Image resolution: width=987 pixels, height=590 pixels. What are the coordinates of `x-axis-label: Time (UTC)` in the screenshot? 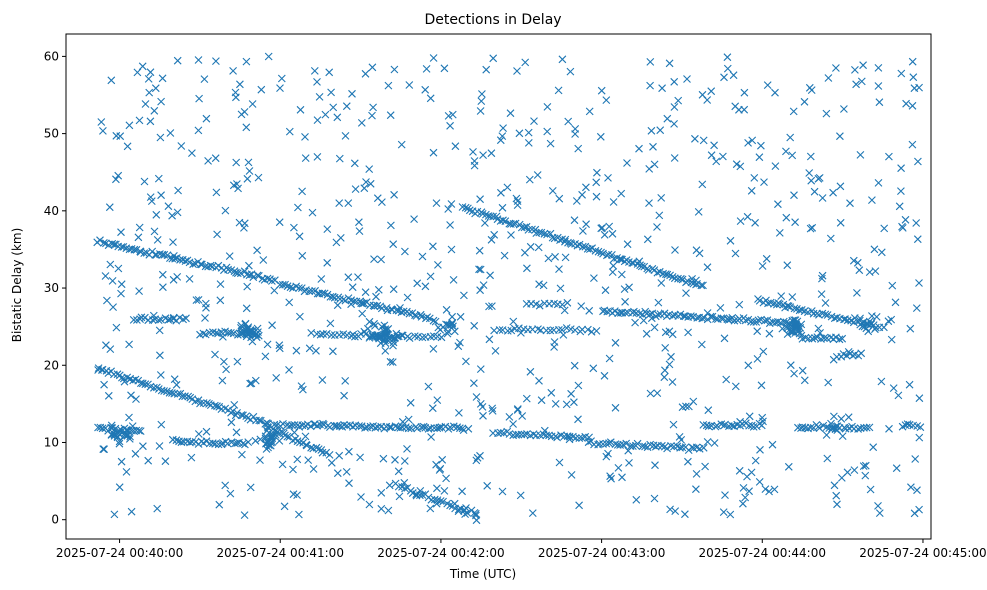 It's located at (482, 574).